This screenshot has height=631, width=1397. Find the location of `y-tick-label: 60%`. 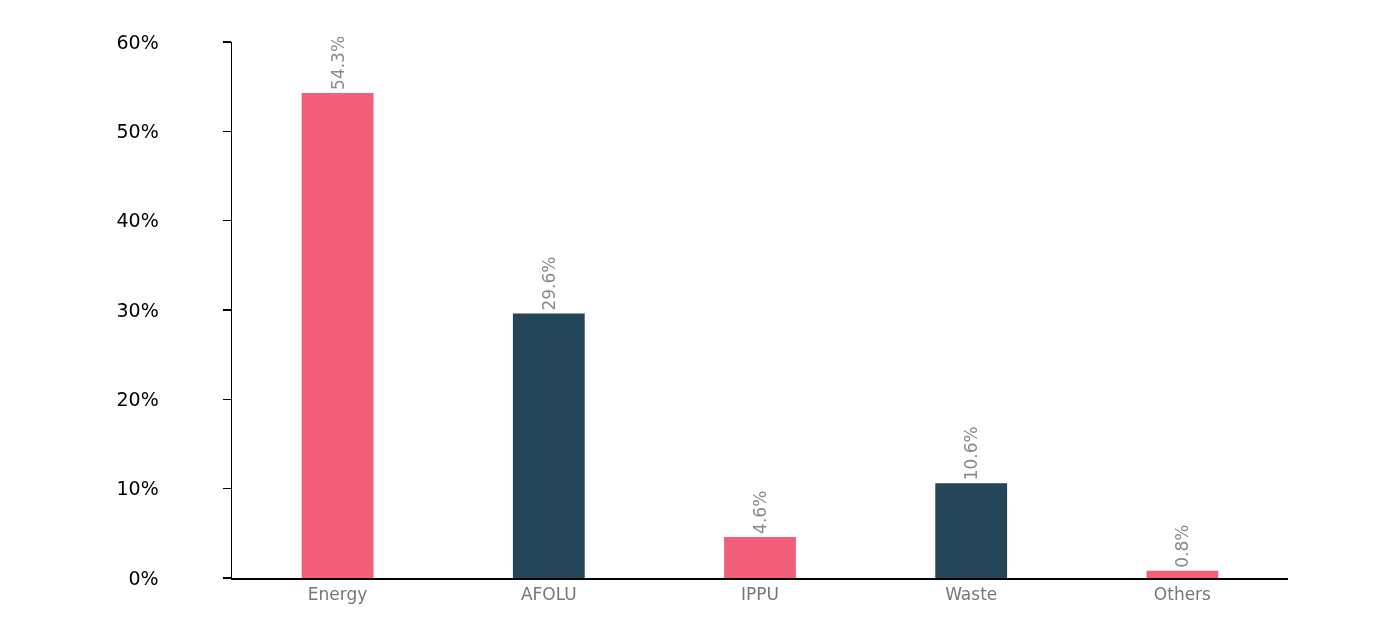

y-tick-label: 60% is located at coordinates (137, 41).